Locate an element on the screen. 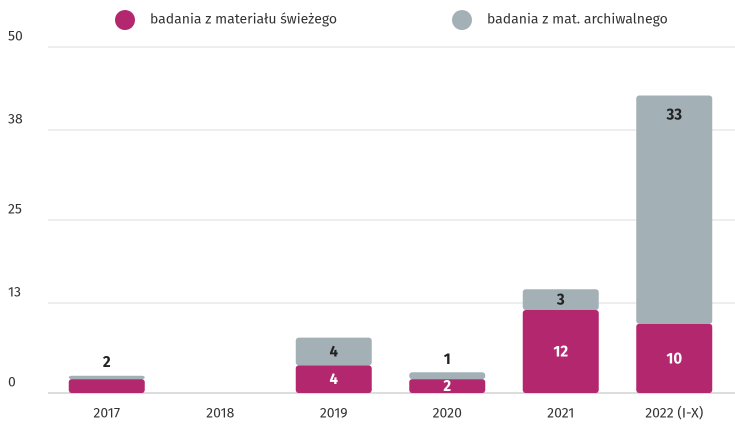 The height and width of the screenshot is (429, 735). x-tick-label: 2017 is located at coordinates (106, 413).